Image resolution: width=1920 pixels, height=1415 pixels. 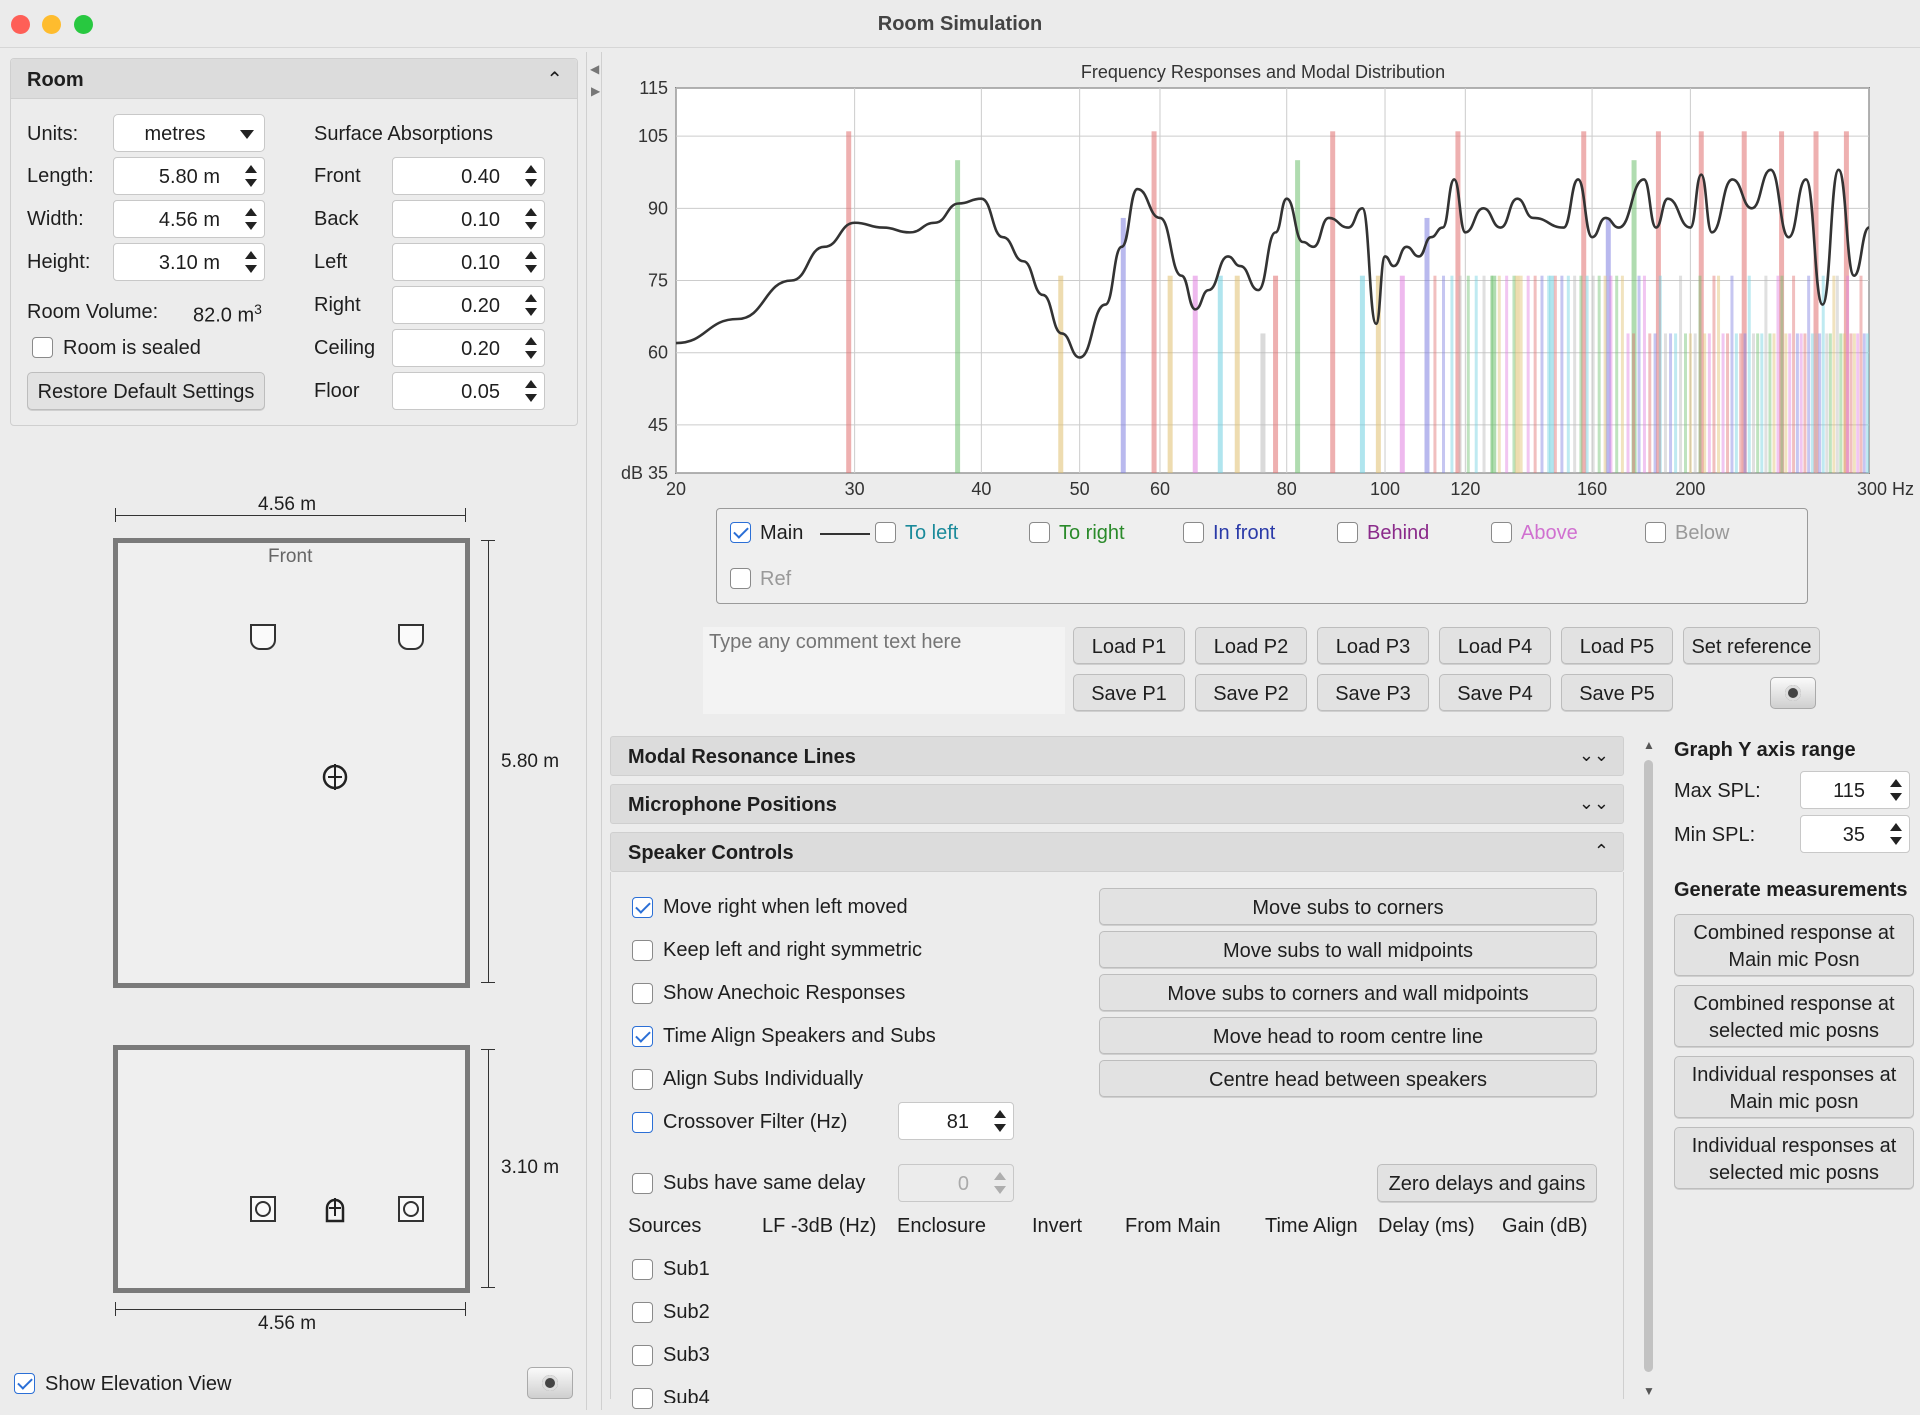 What do you see at coordinates (1129, 645) in the screenshot?
I see `load-p1-button: Load P1` at bounding box center [1129, 645].